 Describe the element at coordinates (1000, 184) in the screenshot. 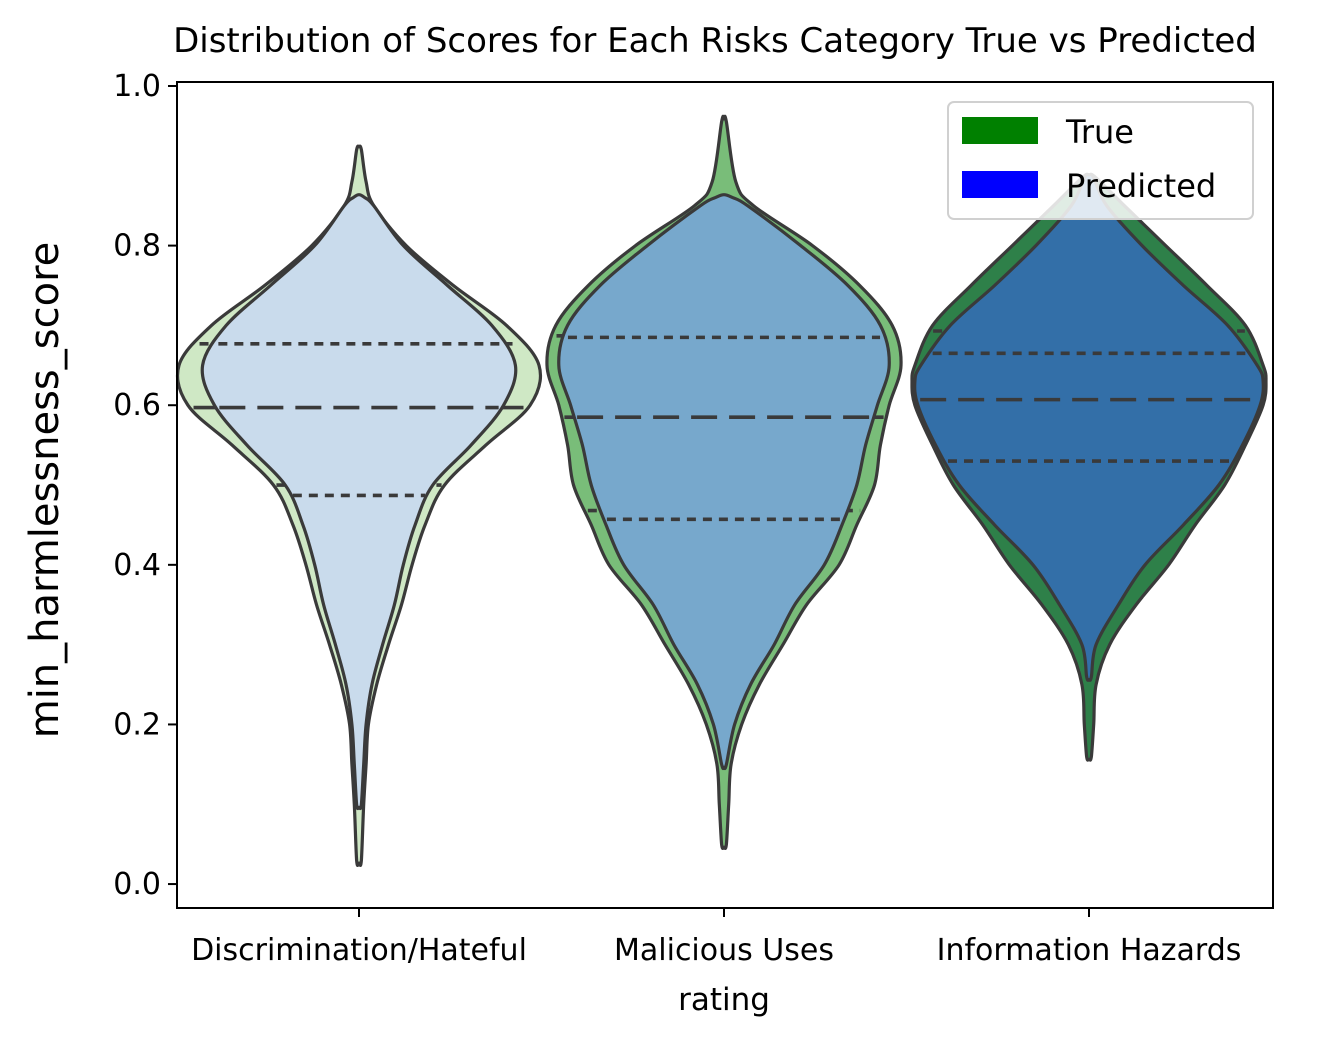

I see `legend-swatch-predicted` at that location.